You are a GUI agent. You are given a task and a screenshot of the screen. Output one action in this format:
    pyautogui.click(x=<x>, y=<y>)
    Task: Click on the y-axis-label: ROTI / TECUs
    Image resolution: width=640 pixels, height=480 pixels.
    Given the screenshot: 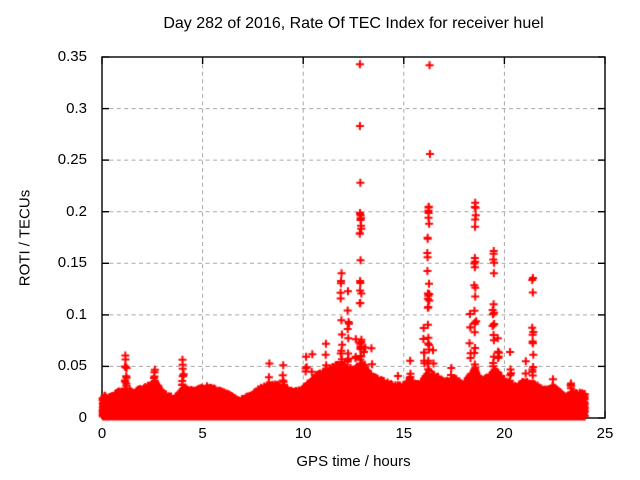 What is the action you would take?
    pyautogui.click(x=25, y=238)
    